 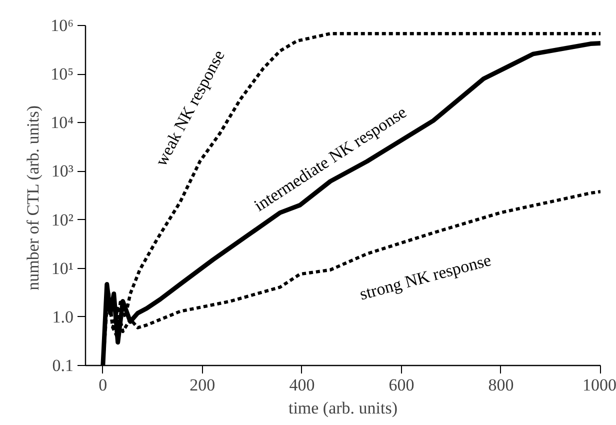 I want to click on y-tick-label: 10⁴, so click(x=62, y=122).